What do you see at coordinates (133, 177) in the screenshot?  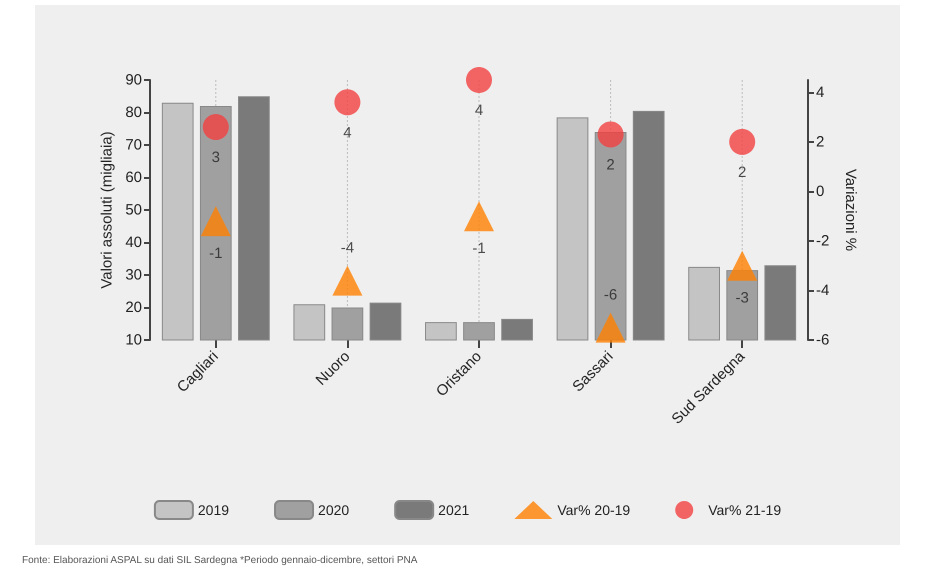 I see `y-tick-label: 60` at bounding box center [133, 177].